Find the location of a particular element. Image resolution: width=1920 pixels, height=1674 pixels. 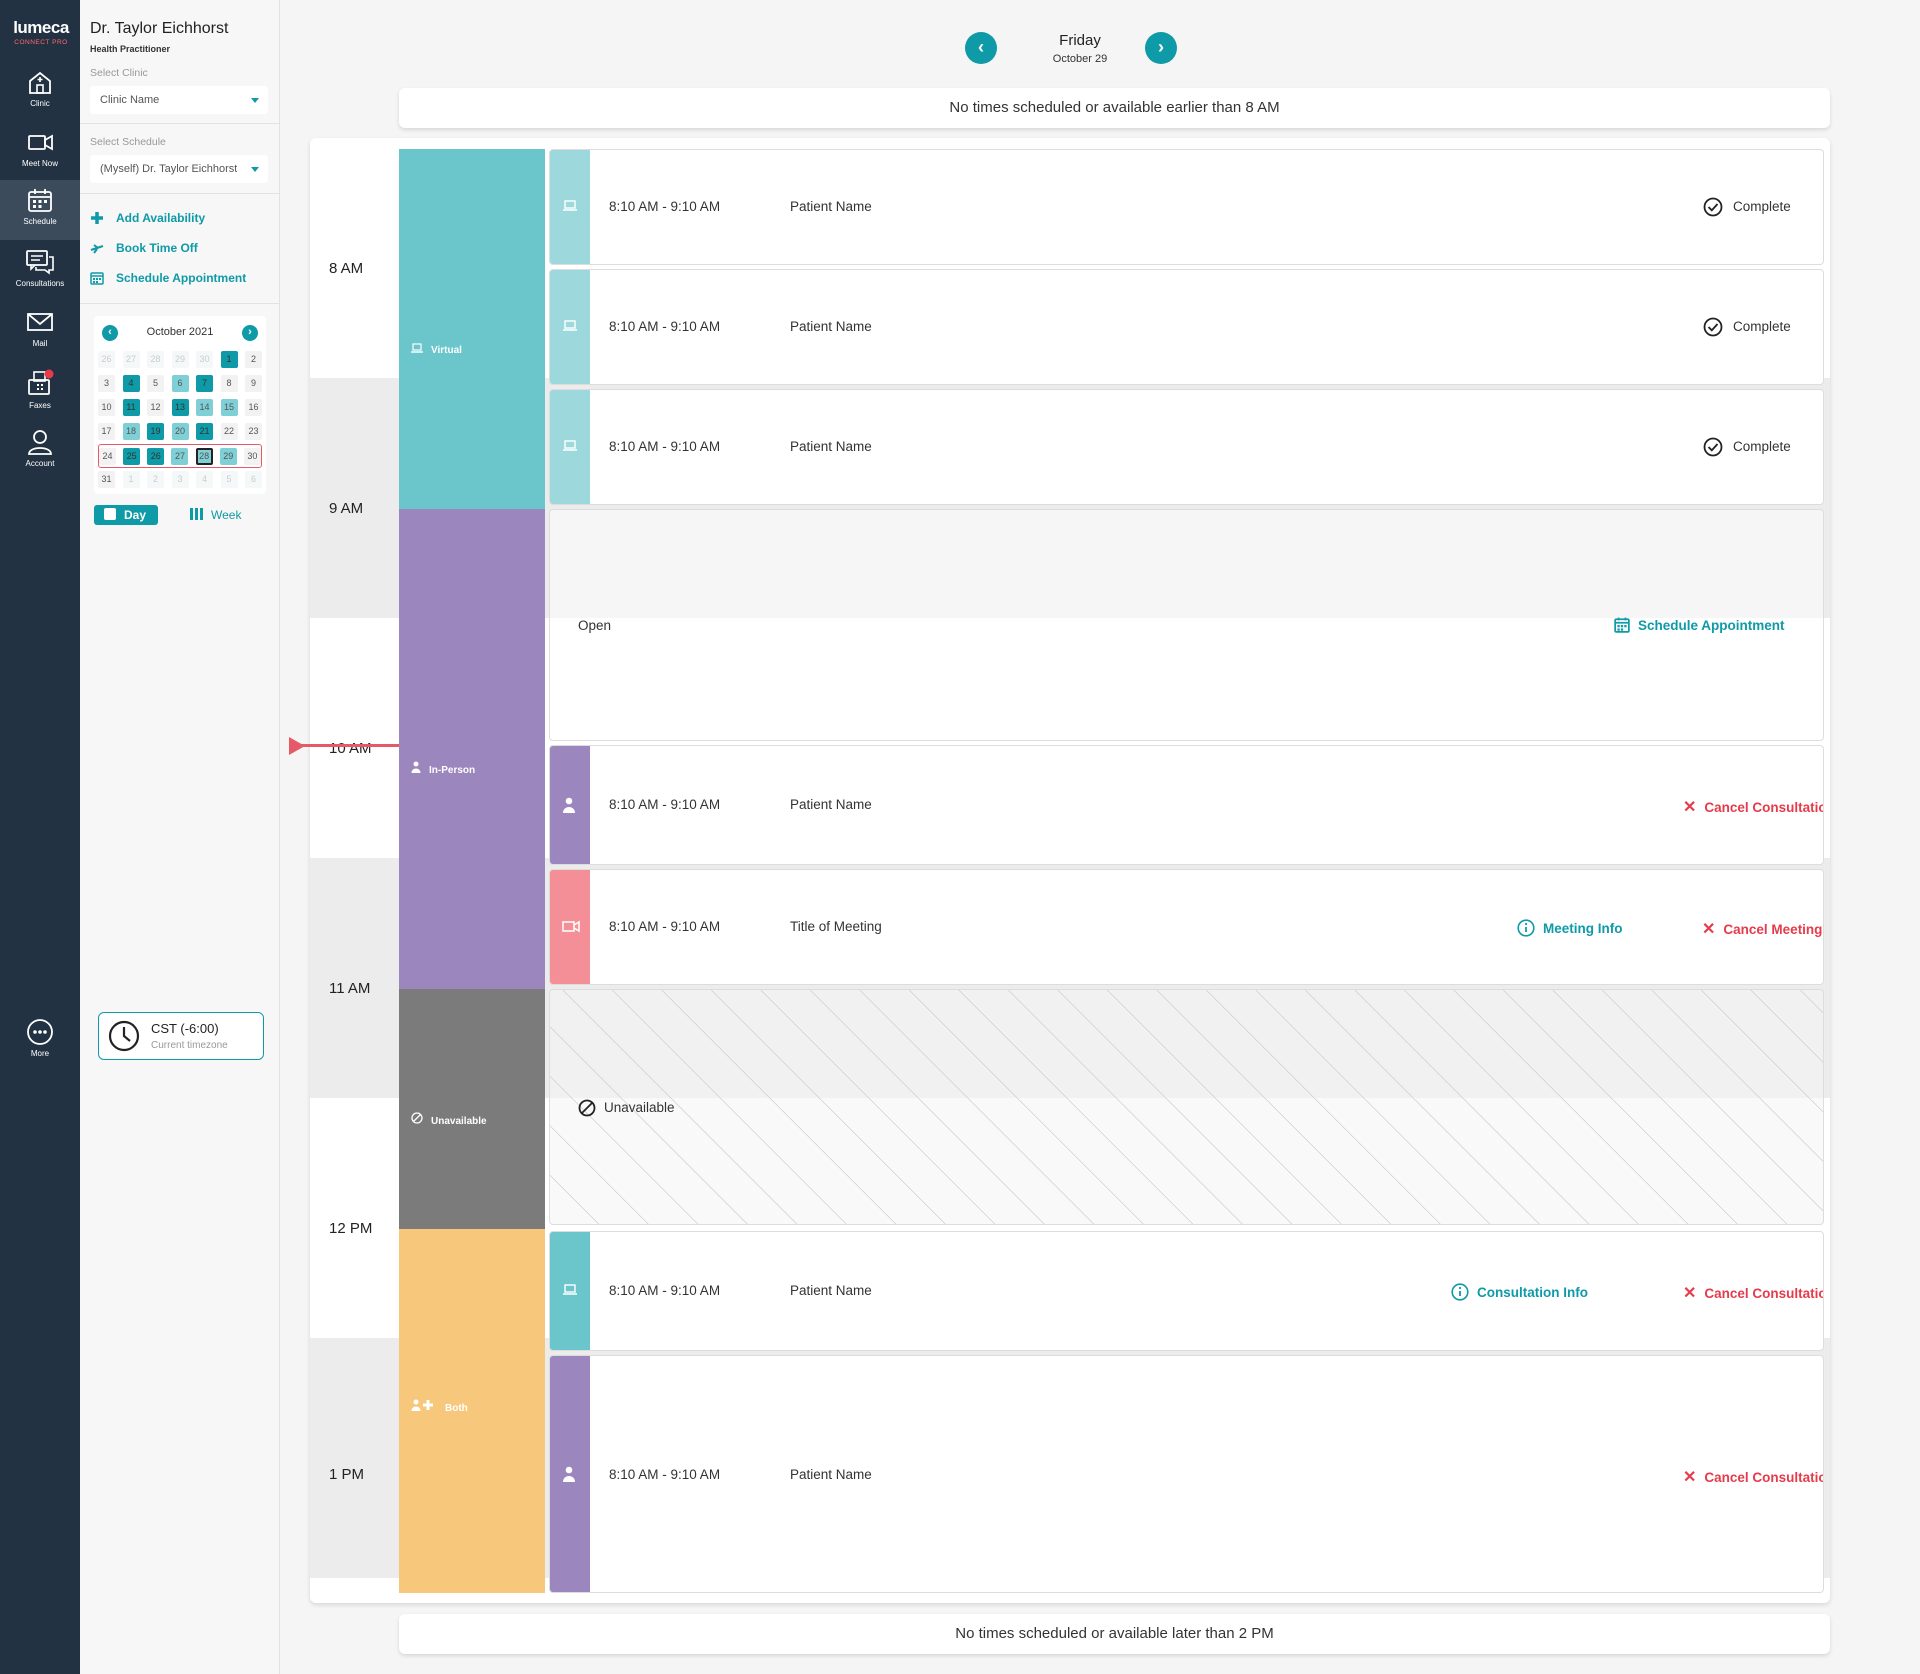

calendar-day: 17 is located at coordinates (106, 431).